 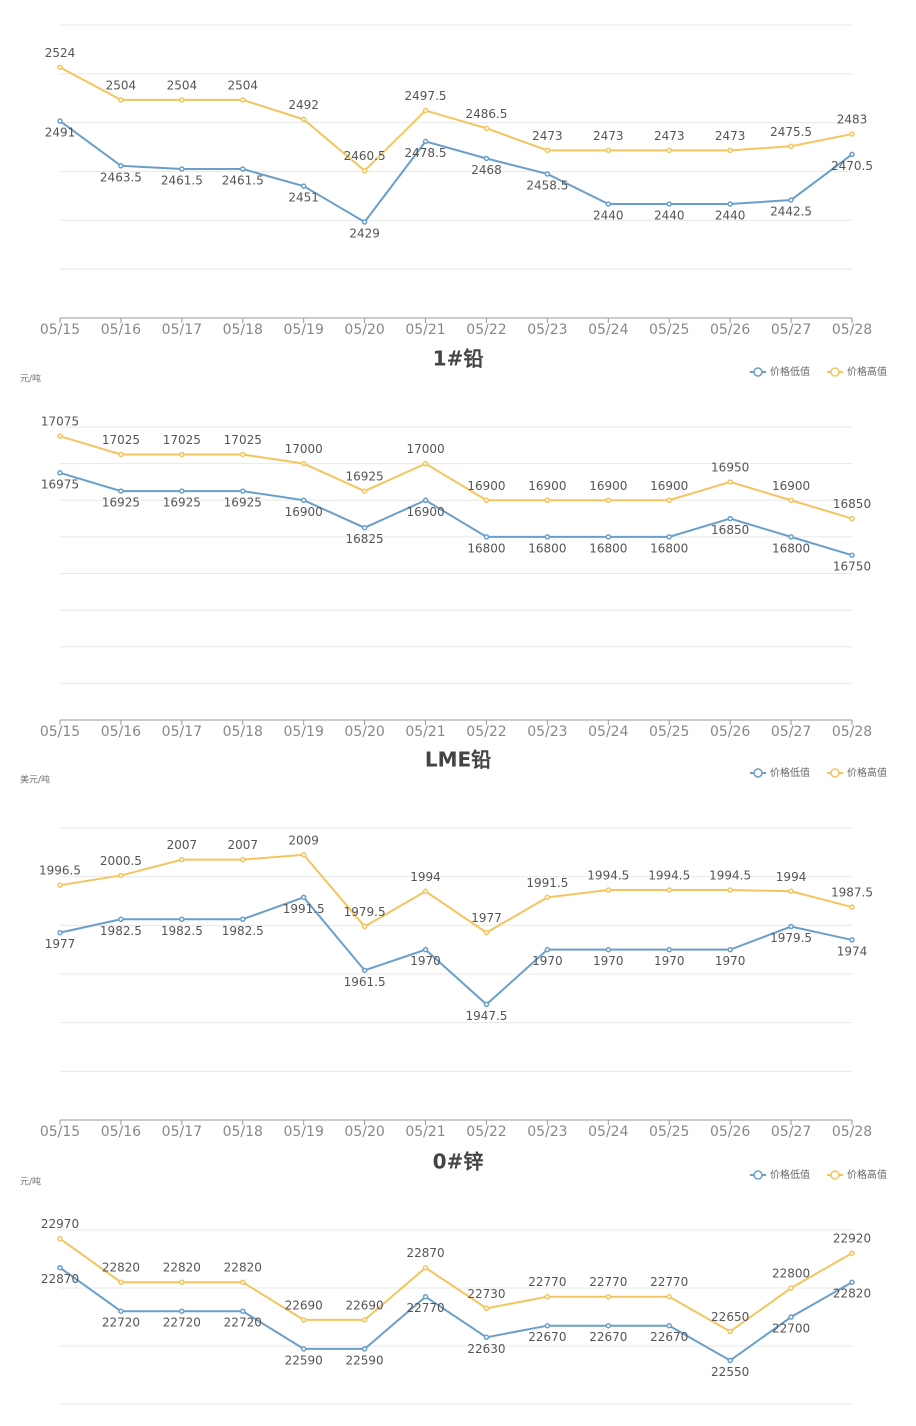 I want to click on value-label: 1996.5, so click(x=60, y=871).